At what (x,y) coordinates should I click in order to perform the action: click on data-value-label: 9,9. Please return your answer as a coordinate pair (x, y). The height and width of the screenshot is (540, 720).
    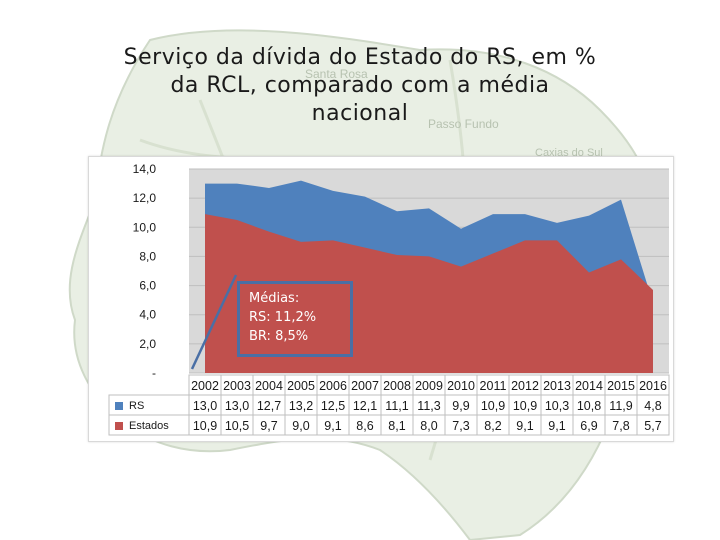
    Looking at the image, I should click on (460, 406).